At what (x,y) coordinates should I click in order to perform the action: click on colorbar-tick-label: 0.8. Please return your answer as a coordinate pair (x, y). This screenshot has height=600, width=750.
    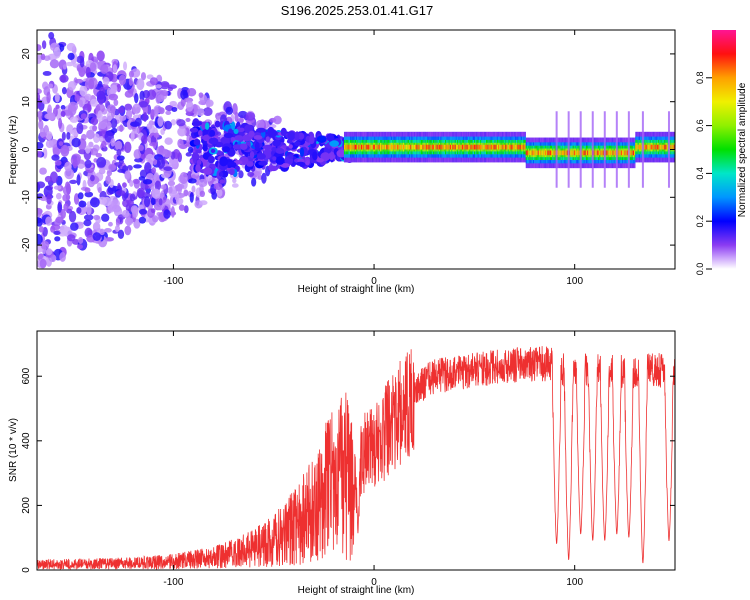
    Looking at the image, I should click on (700, 78).